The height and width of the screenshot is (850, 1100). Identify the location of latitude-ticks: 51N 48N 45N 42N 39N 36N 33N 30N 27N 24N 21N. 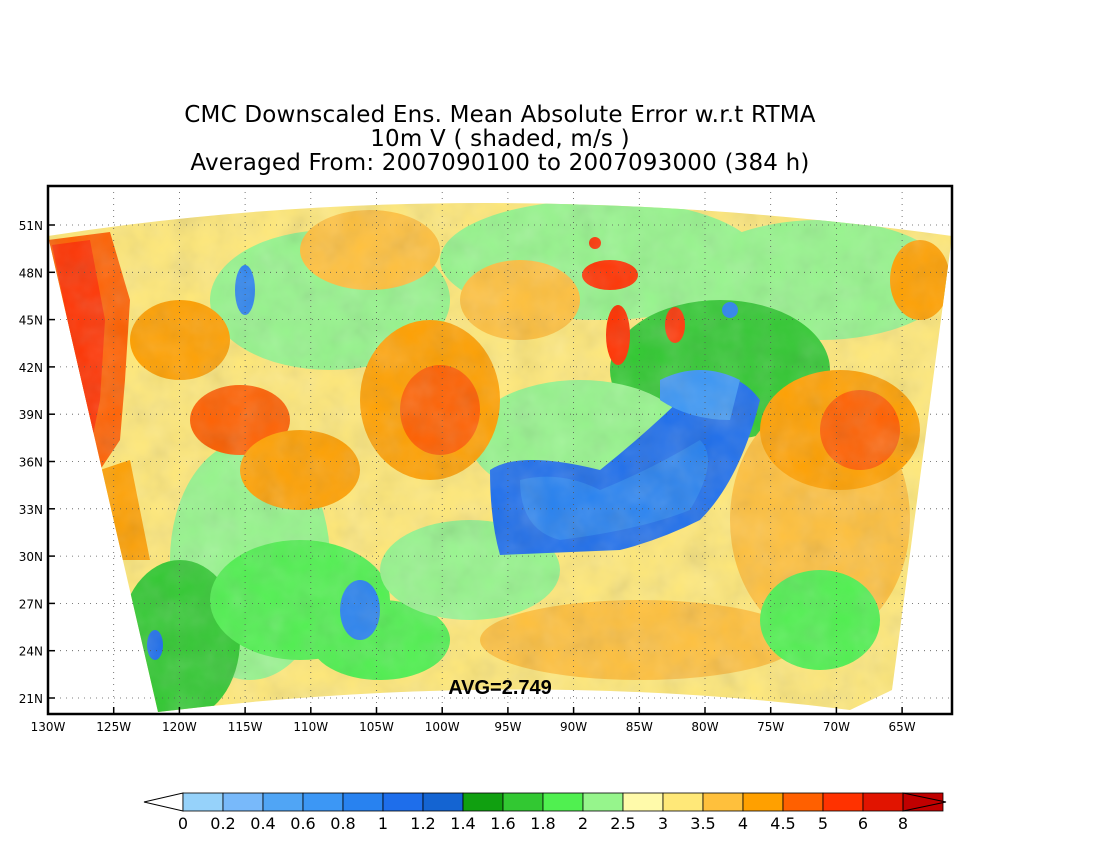
(37, 462).